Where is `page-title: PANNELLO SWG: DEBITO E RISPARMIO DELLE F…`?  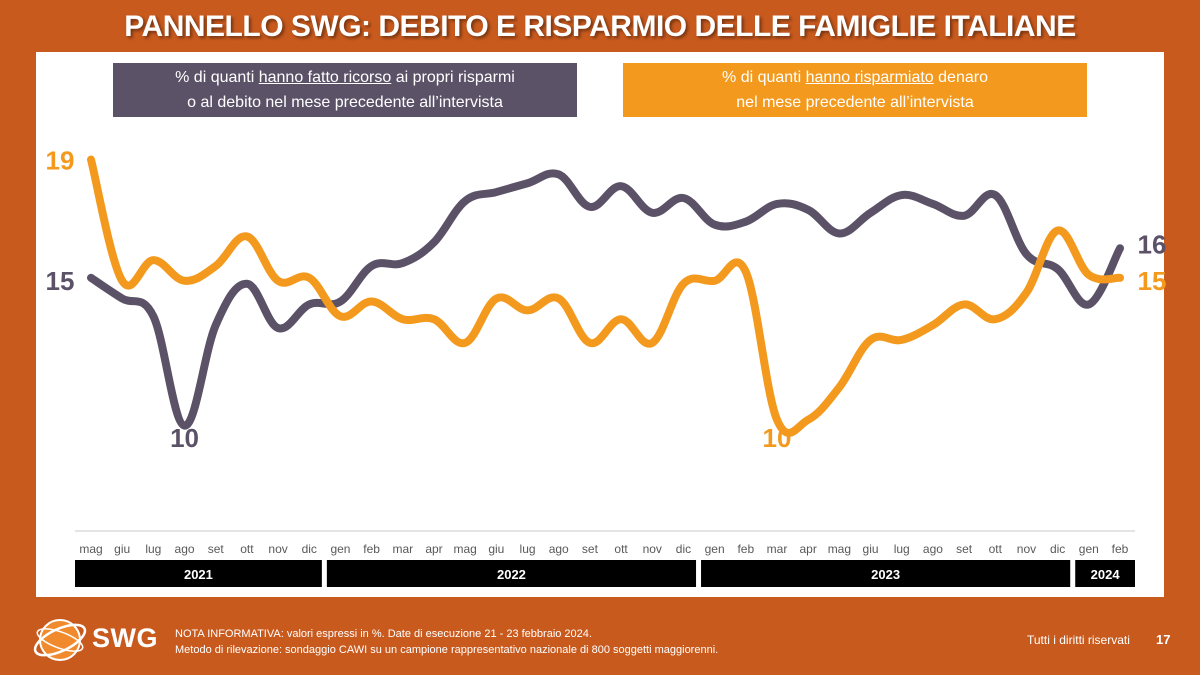
page-title: PANNELLO SWG: DEBITO E RISPARMIO DELLE F… is located at coordinates (600, 26).